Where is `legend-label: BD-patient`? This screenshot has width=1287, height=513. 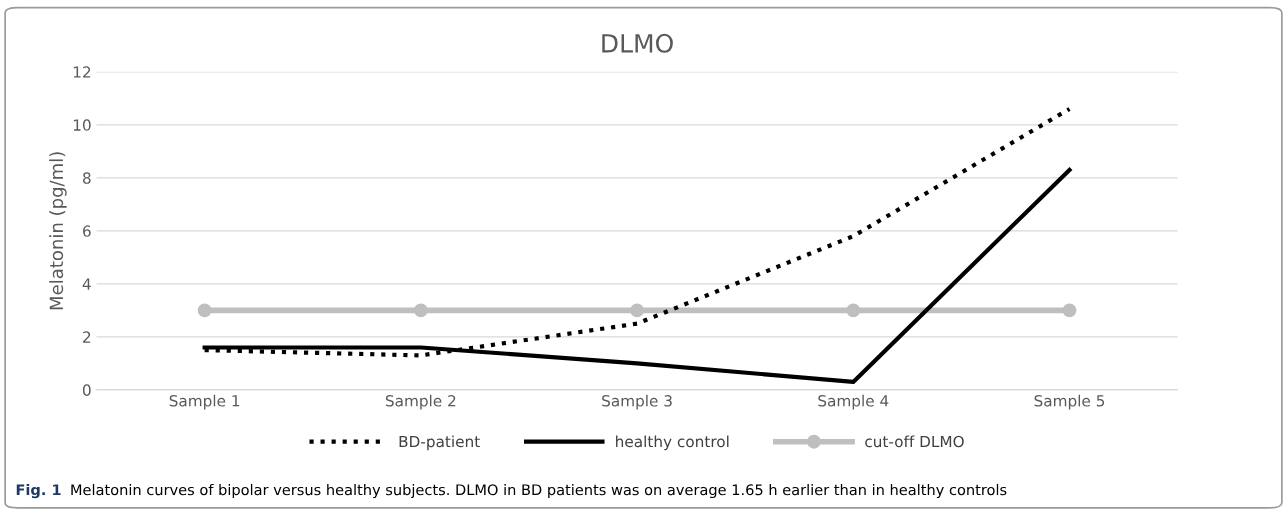
legend-label: BD-patient is located at coordinates (439, 443).